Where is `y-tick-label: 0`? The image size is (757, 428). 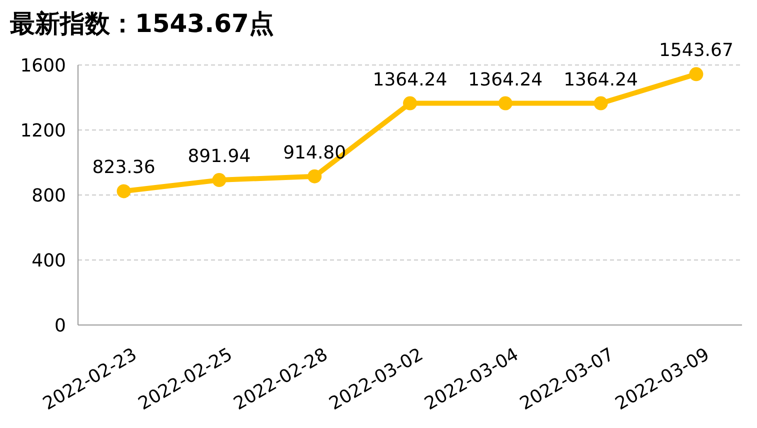 y-tick-label: 0 is located at coordinates (60, 325).